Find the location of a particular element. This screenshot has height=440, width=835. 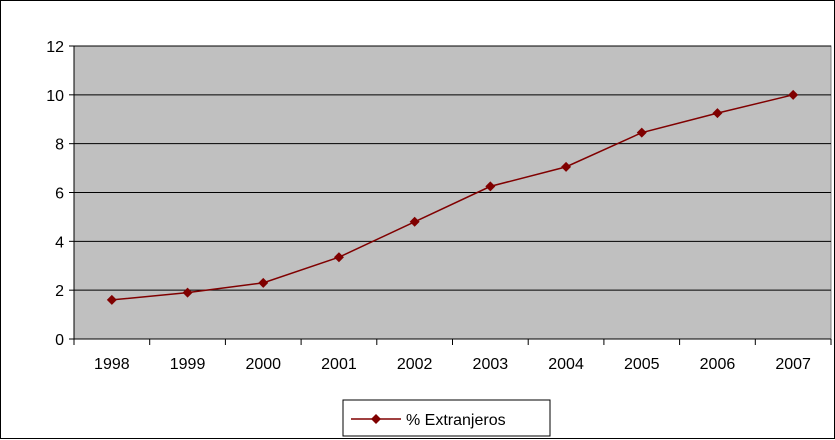

x-tick-label: 2001 is located at coordinates (339, 364).